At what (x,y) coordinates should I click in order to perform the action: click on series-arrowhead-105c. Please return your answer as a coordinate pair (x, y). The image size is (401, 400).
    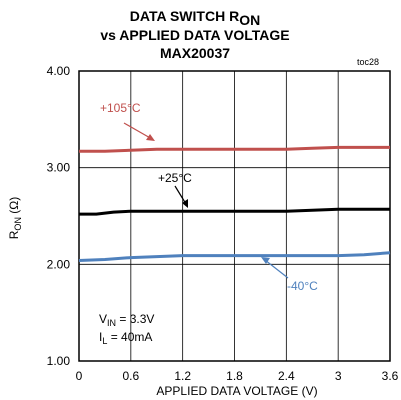
    Looking at the image, I should click on (150, 137).